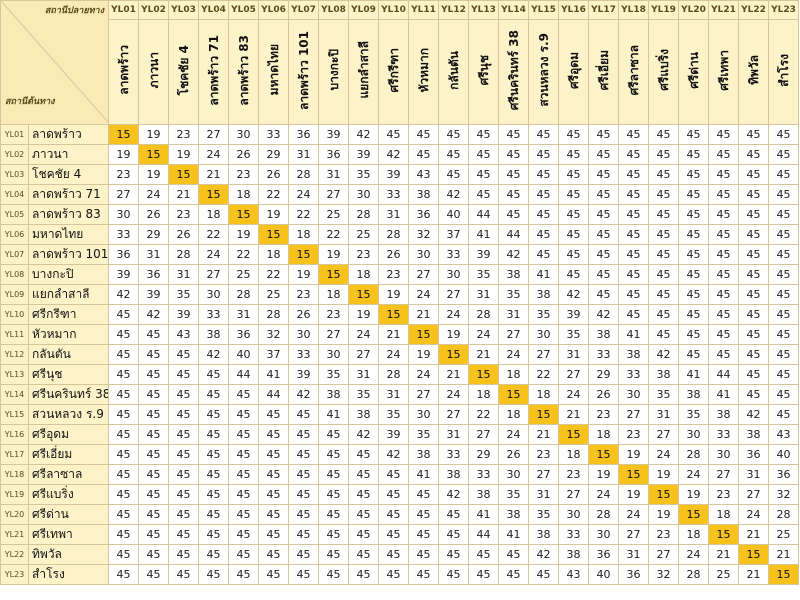 The width and height of the screenshot is (800, 600). Describe the element at coordinates (14, 254) in the screenshot. I see `row-station-code: YL07` at that location.